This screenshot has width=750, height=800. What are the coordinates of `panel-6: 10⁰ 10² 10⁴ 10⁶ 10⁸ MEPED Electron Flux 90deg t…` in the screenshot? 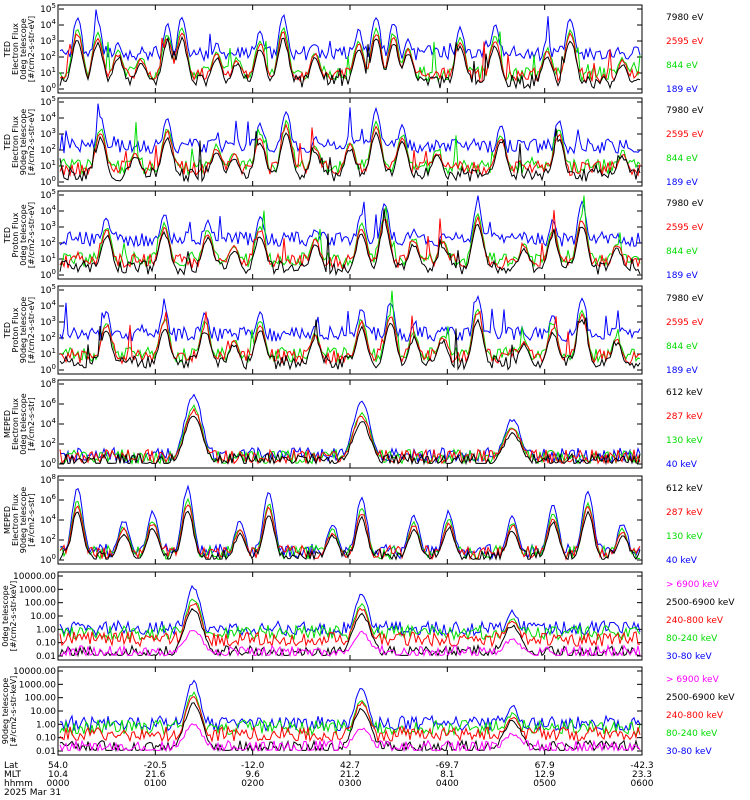 It's located at (353, 519).